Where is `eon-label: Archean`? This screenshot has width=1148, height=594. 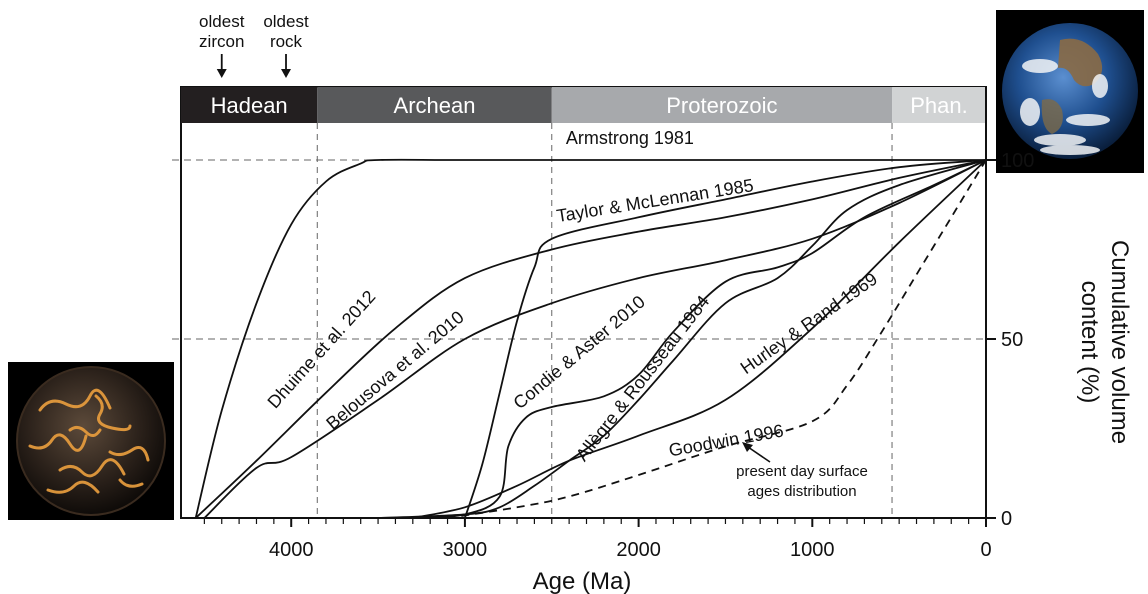 eon-label: Archean is located at coordinates (435, 105).